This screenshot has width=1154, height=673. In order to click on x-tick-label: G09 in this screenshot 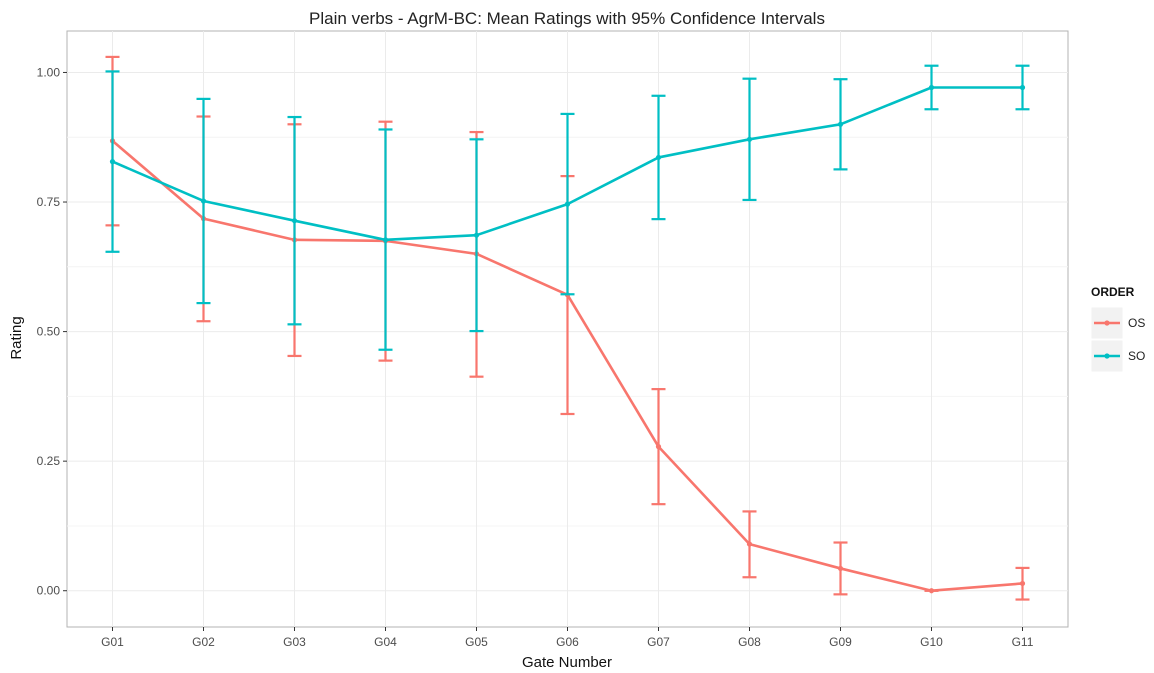, I will do `click(840, 642)`.